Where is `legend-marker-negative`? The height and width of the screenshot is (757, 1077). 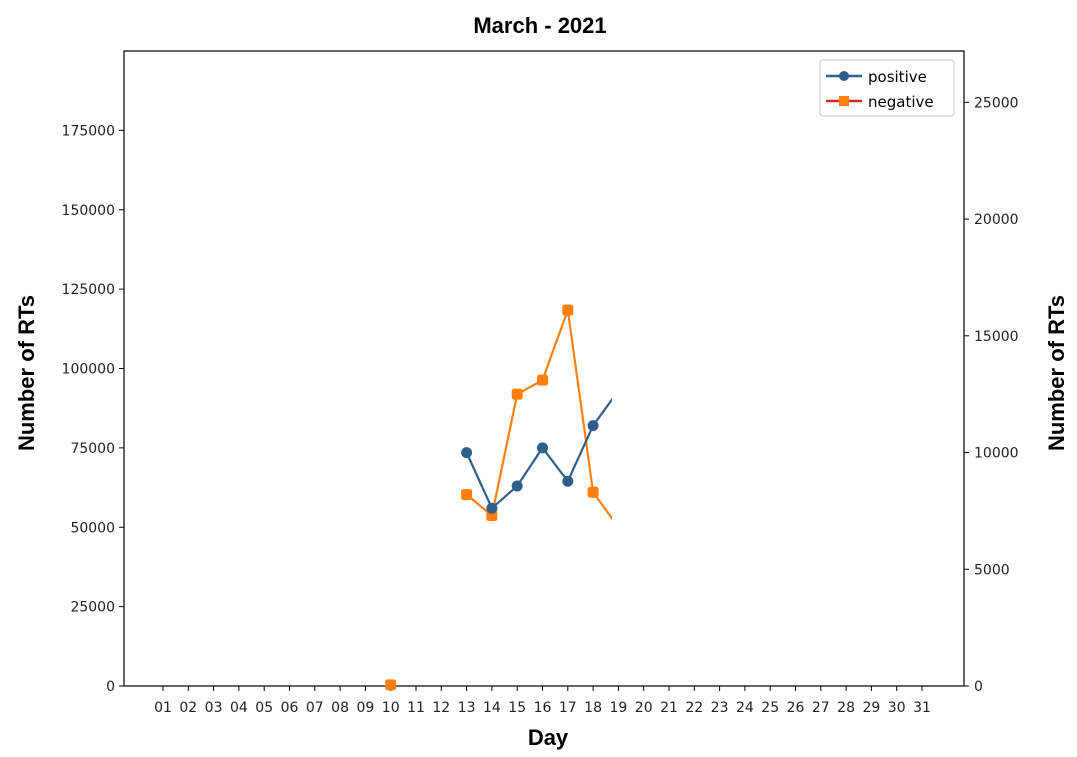
legend-marker-negative is located at coordinates (844, 101).